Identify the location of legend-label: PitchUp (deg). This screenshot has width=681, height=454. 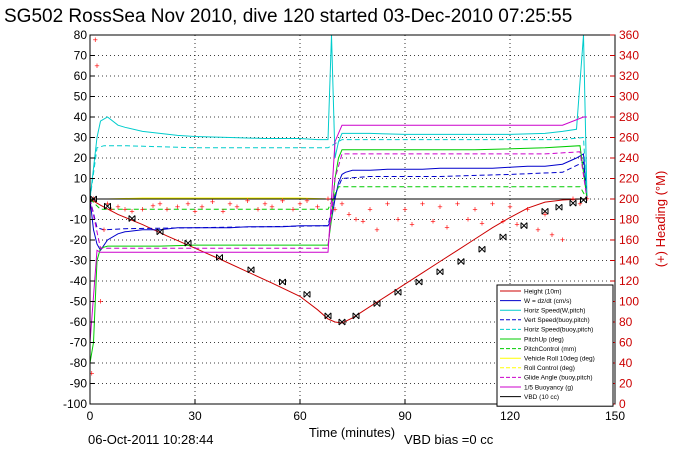
(544, 339).